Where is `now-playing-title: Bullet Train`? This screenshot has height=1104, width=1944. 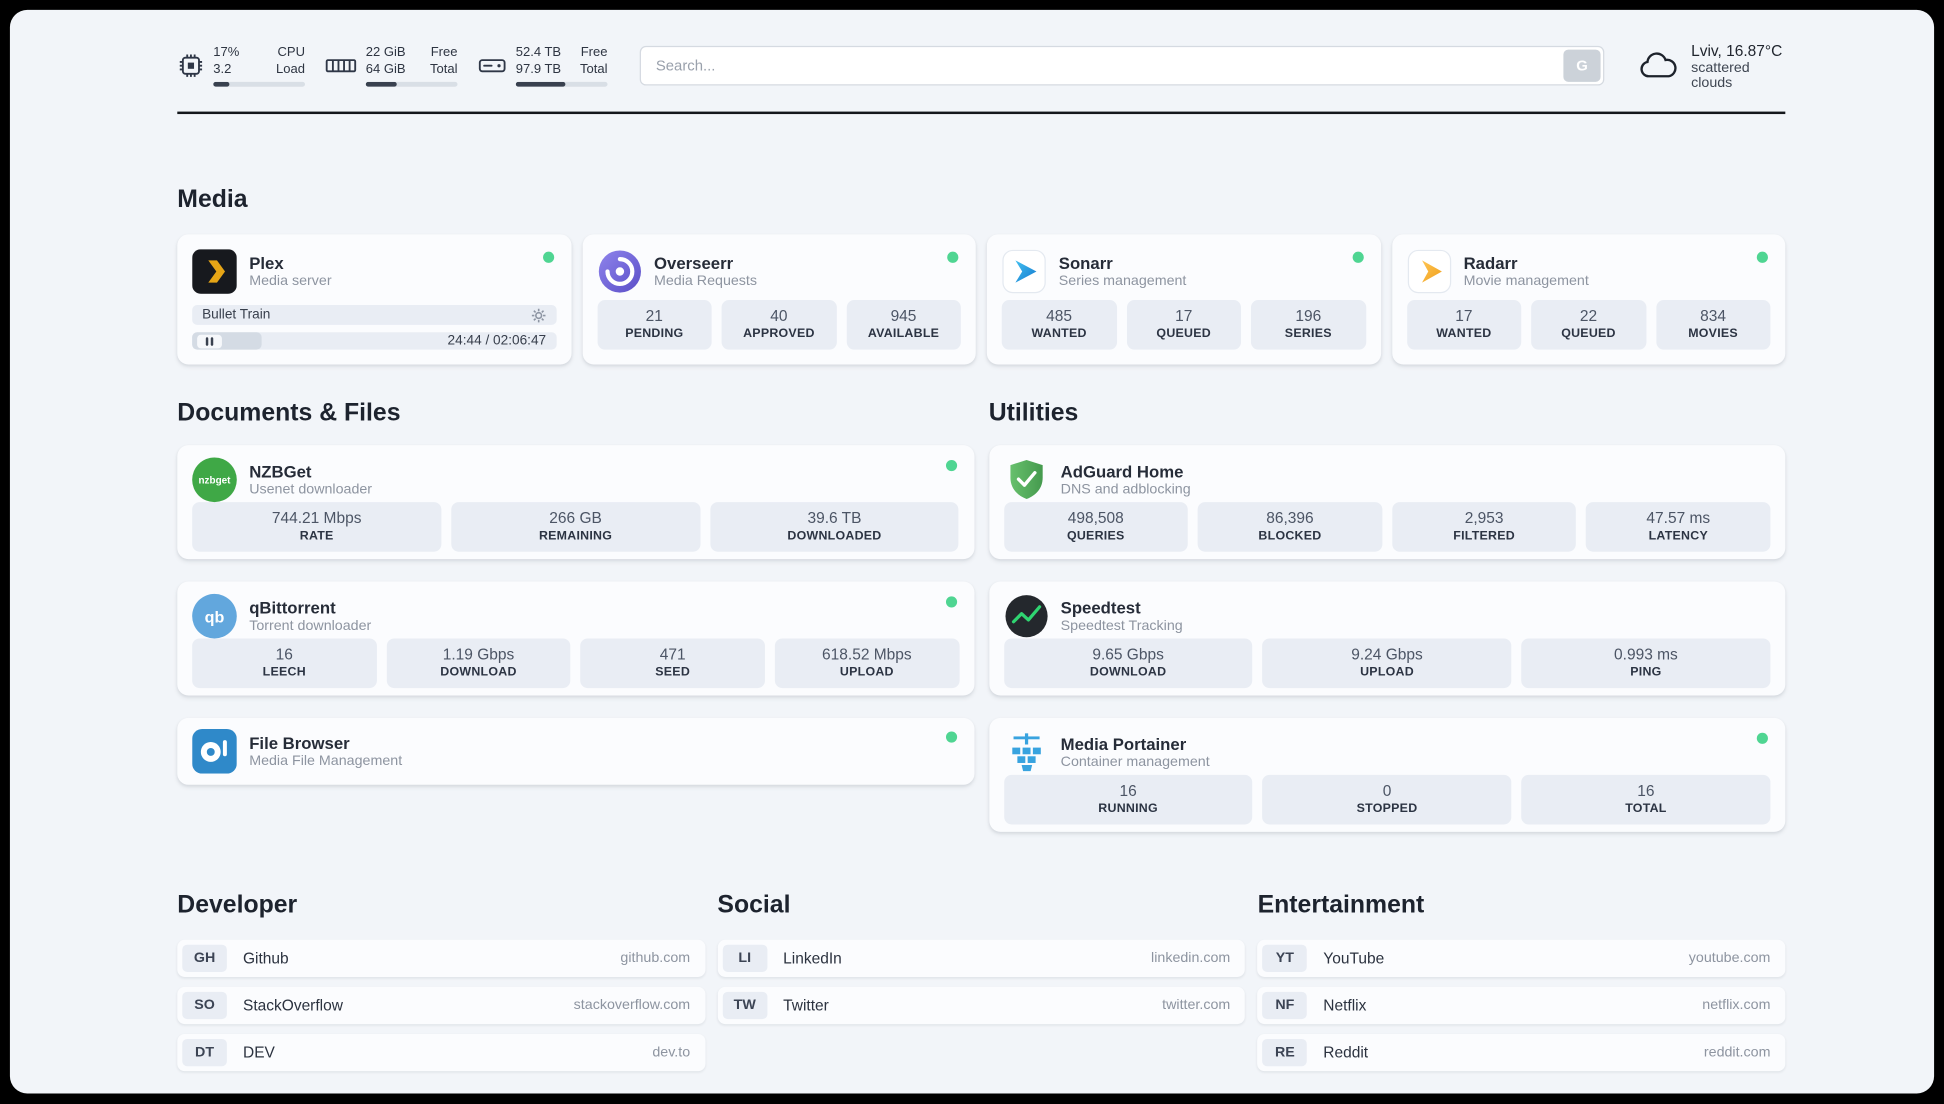 now-playing-title: Bullet Train is located at coordinates (236, 315).